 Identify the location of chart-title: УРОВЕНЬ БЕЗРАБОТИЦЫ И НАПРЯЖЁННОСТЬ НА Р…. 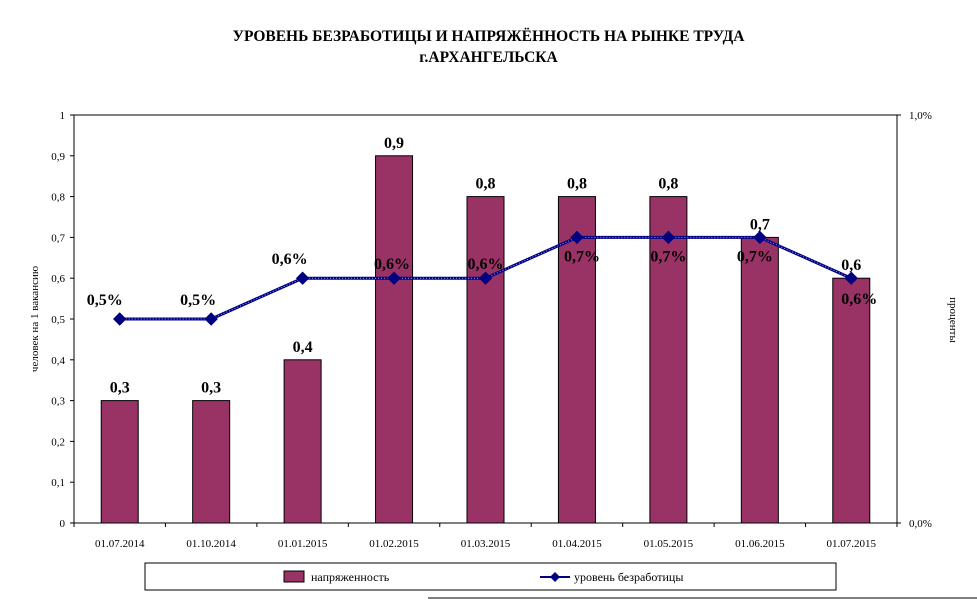
(488, 47).